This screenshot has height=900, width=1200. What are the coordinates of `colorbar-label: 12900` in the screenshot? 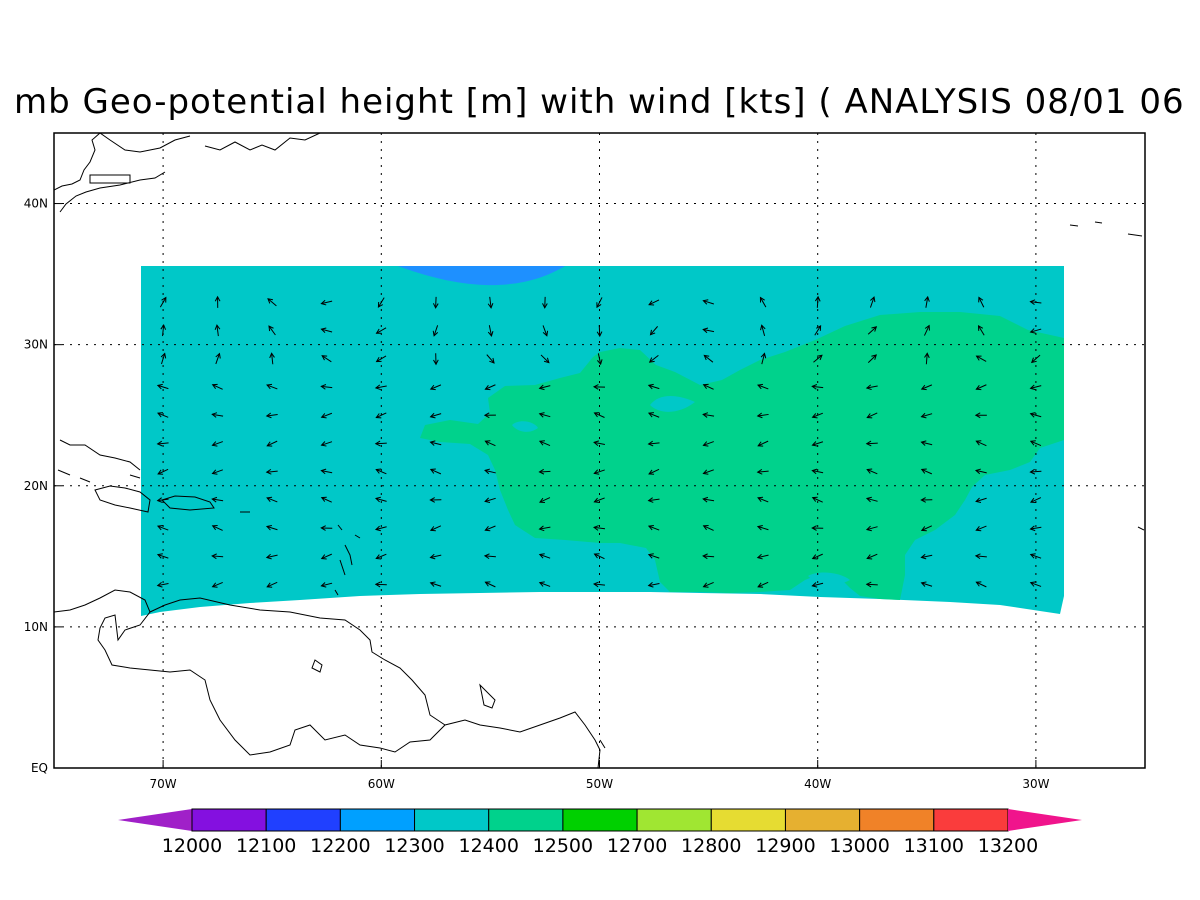 It's located at (785, 846).